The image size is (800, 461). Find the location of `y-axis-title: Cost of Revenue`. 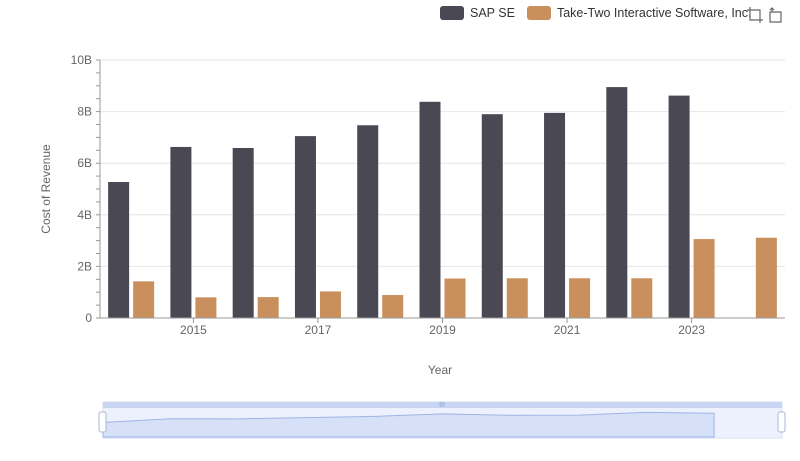

y-axis-title: Cost of Revenue is located at coordinates (46, 189).